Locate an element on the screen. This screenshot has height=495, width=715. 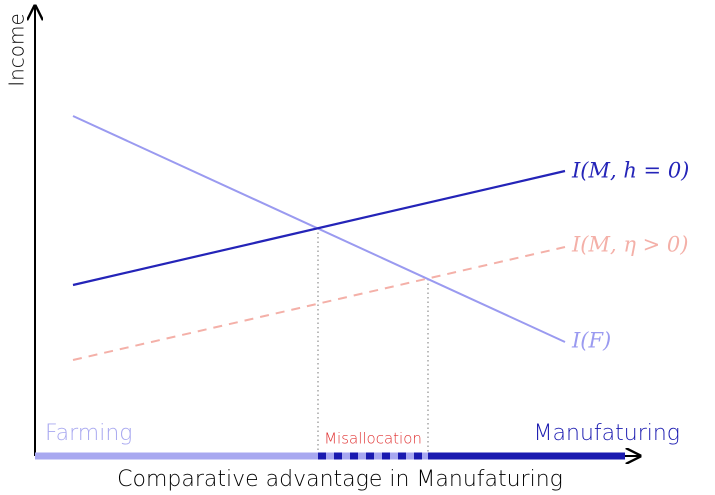
curve-label: I(M, h = 0) is located at coordinates (630, 171).